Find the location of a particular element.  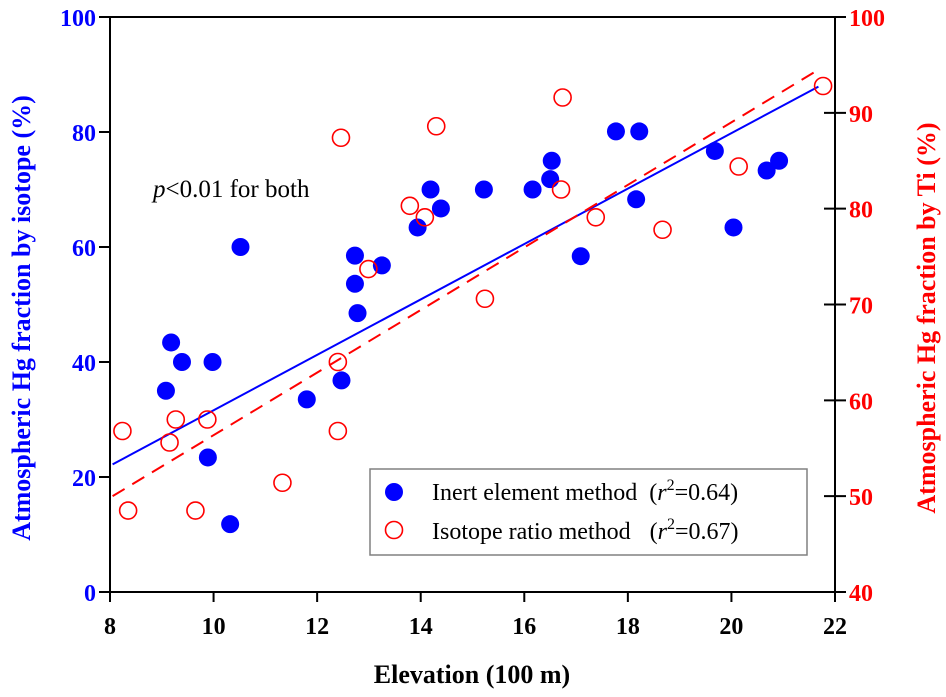

legend-label-inert: Inert element method (r2=0.64) is located at coordinates (585, 491).